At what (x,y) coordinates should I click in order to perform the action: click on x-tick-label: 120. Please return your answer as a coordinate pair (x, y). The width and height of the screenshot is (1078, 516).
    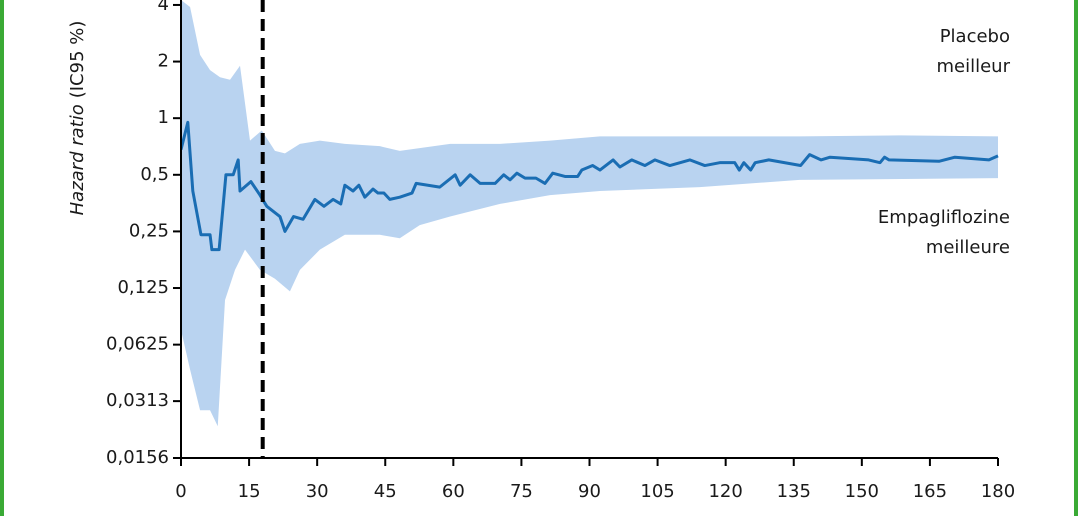
    Looking at the image, I should click on (725, 491).